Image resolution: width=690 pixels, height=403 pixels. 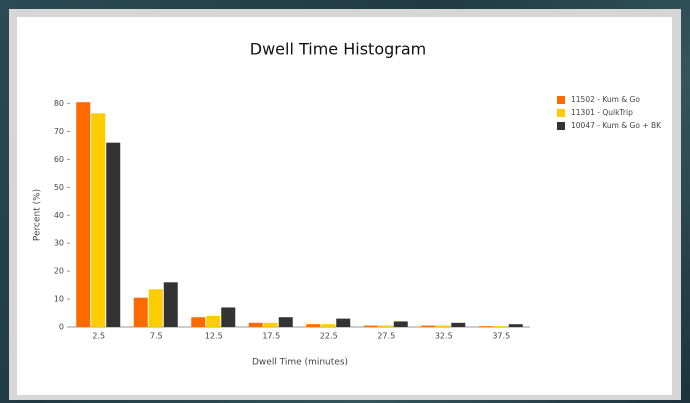 What do you see at coordinates (271, 336) in the screenshot?
I see `x-tick-label: 17.5` at bounding box center [271, 336].